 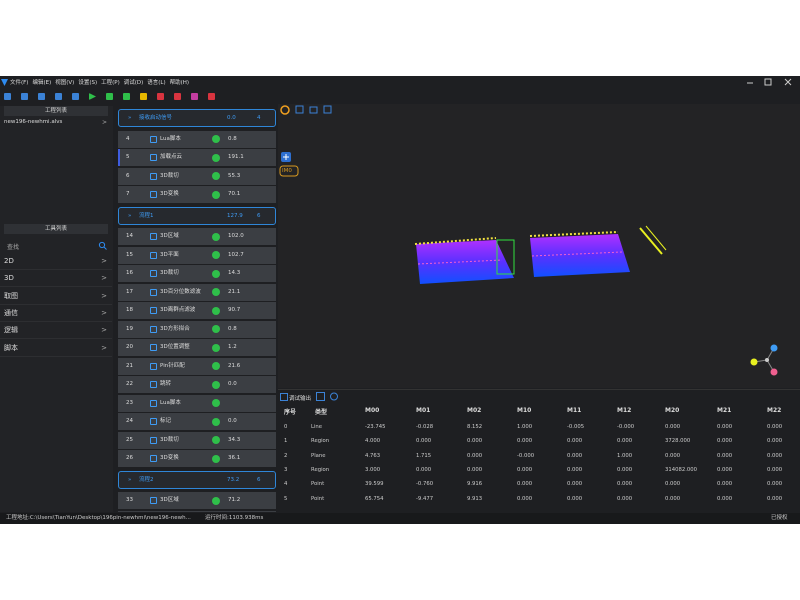 What do you see at coordinates (56, 296) in the screenshot?
I see `tool-category: 取图` at bounding box center [56, 296].